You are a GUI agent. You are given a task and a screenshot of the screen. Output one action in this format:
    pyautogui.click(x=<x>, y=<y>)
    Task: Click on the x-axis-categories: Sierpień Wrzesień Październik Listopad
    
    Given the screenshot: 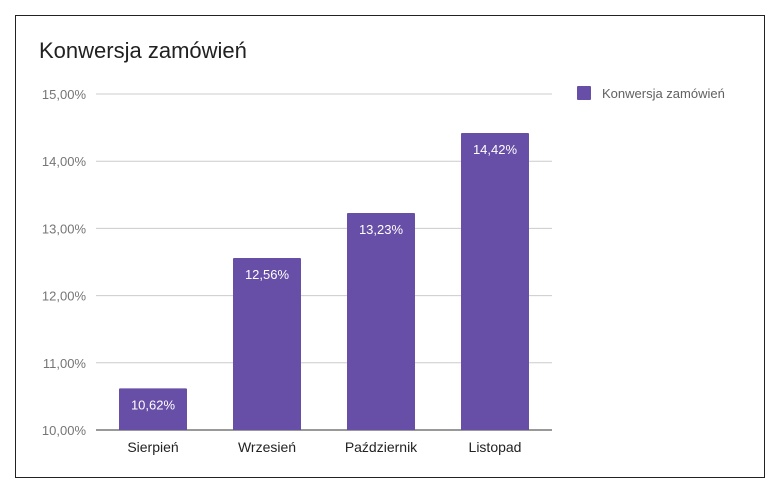 What is the action you would take?
    pyautogui.click(x=324, y=447)
    